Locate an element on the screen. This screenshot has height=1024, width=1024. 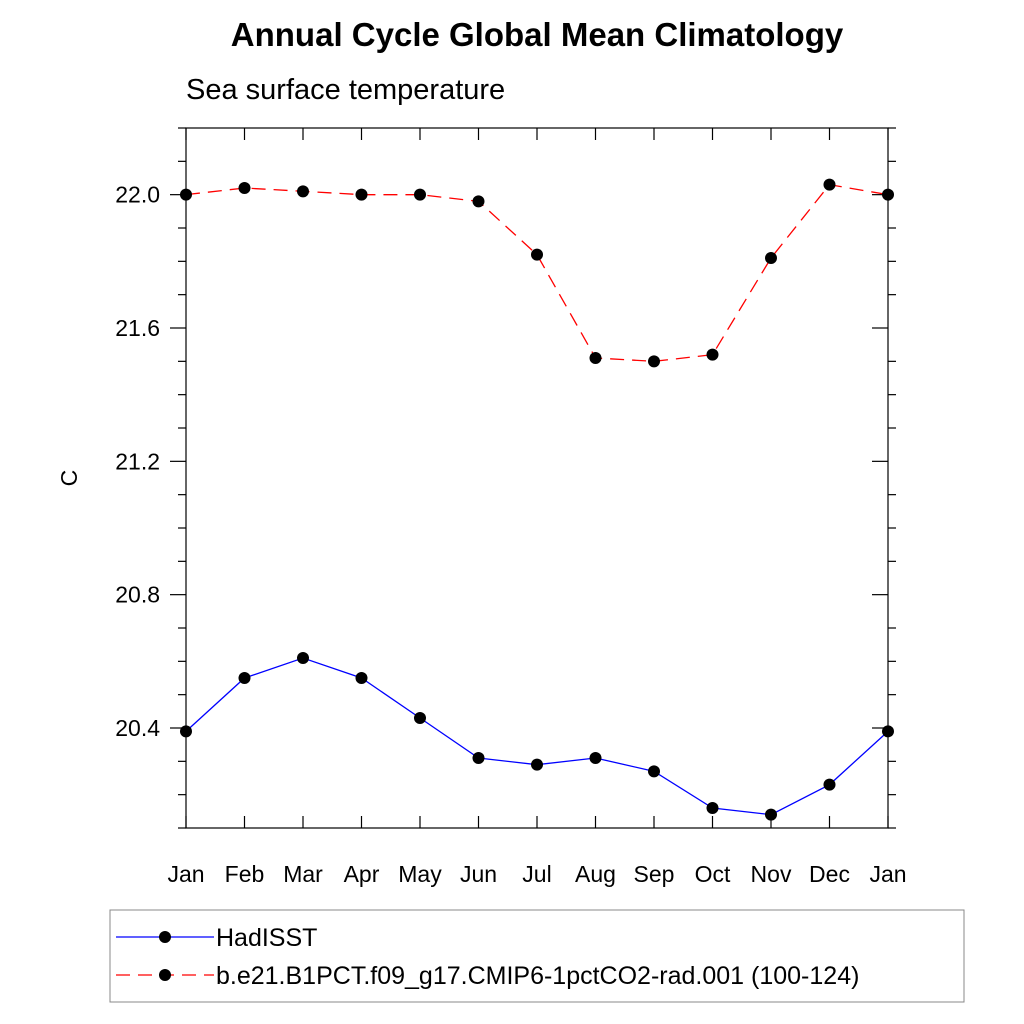
y-tick-label: 20.8 is located at coordinates (137, 595).